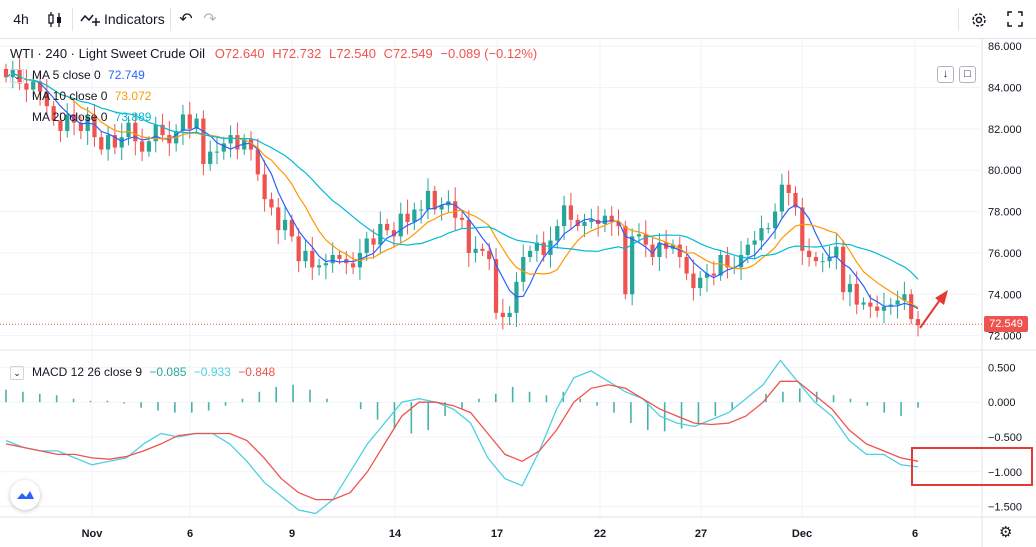 The width and height of the screenshot is (1036, 547). Describe the element at coordinates (1015, 19) in the screenshot. I see `fullscreen-icon` at that location.